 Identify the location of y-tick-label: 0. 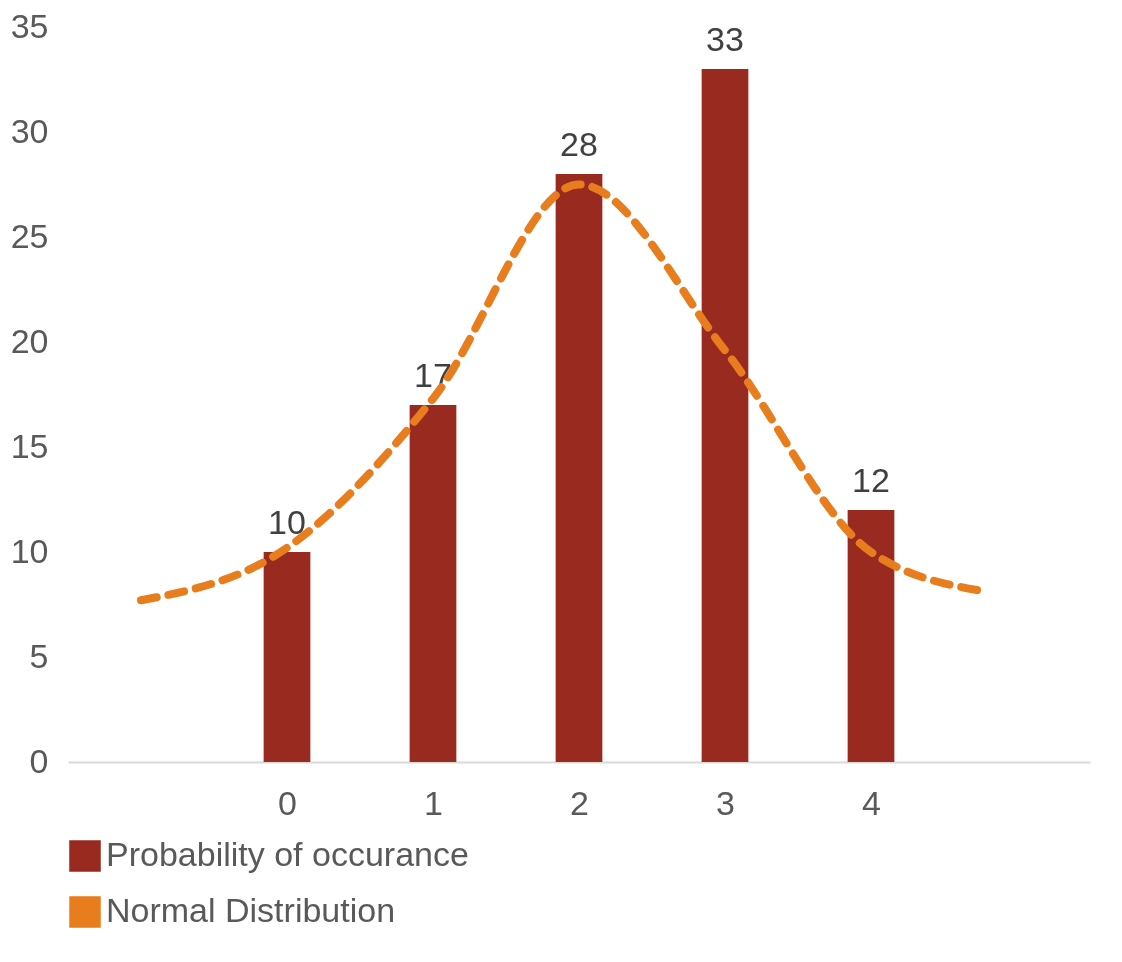
(39, 760).